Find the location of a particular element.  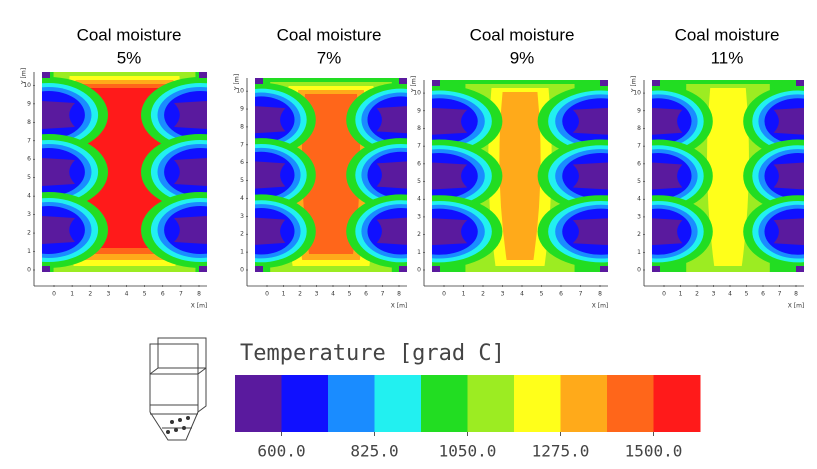

panel-subtitle: 5% is located at coordinates (129, 57).